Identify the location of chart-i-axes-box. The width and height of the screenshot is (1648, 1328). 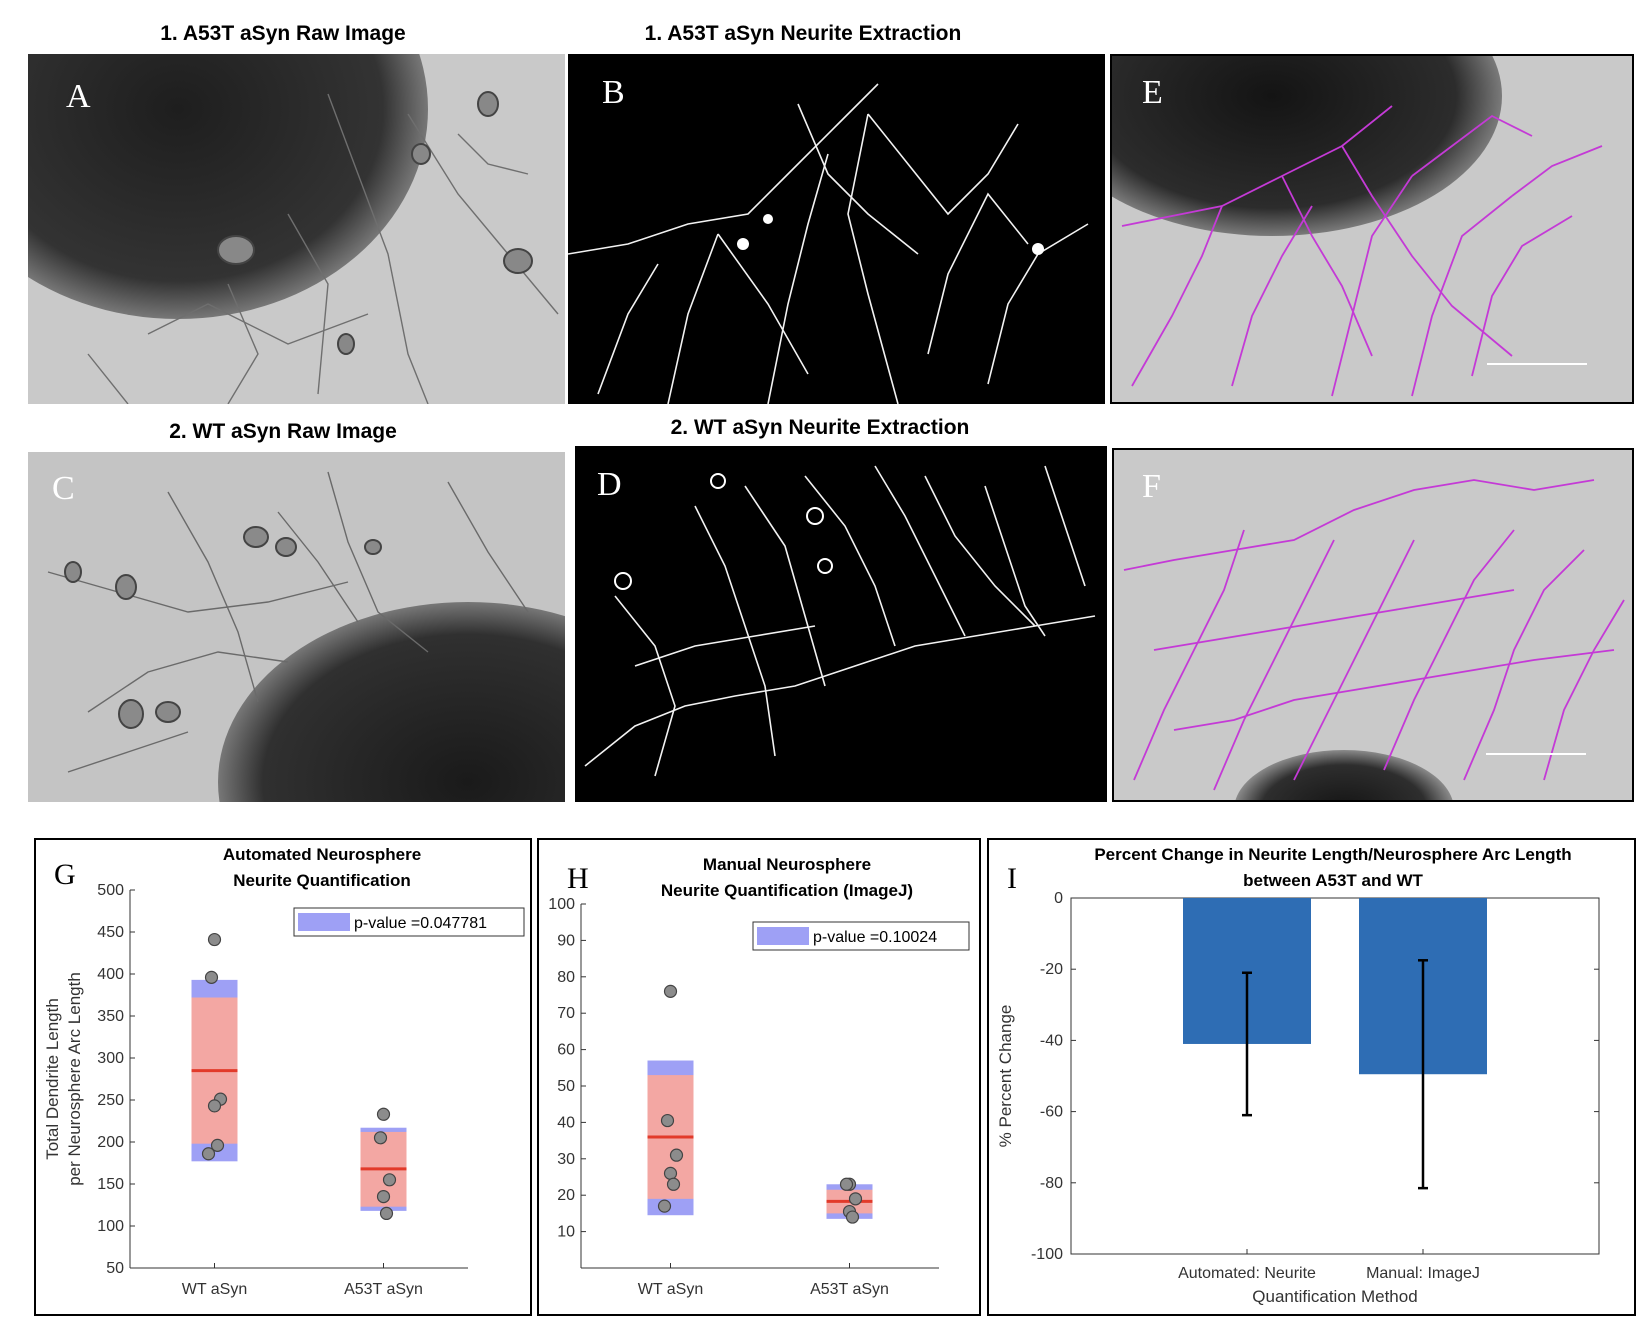
(1335, 1076).